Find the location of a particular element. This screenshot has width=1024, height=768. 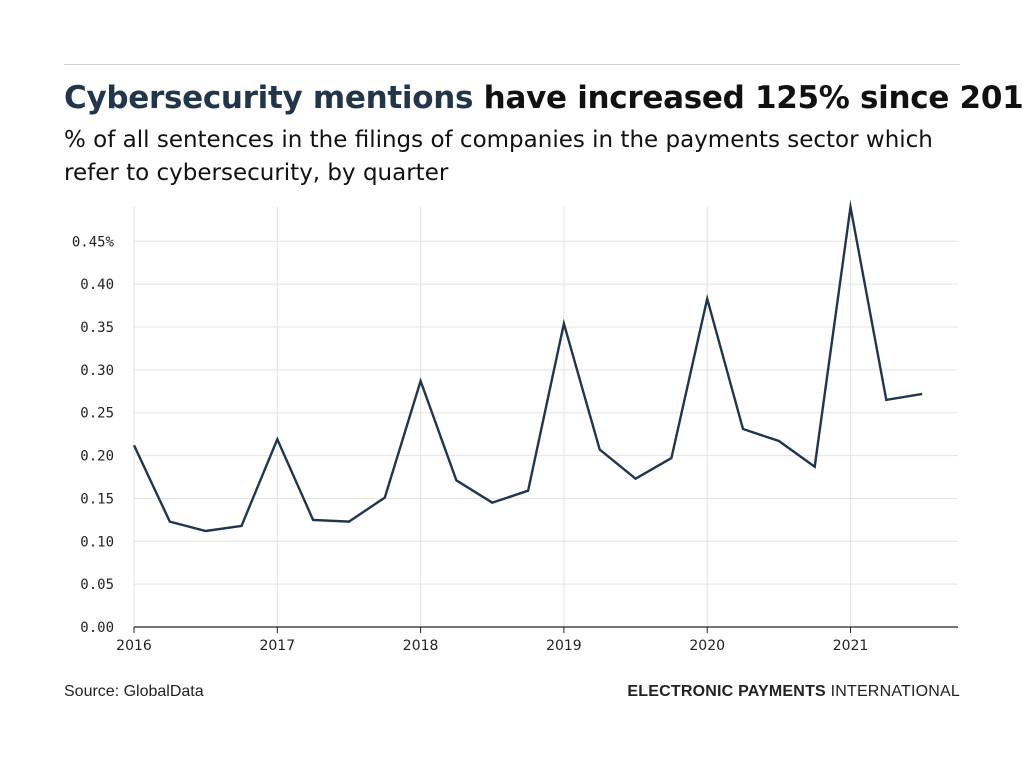

y-tick-label: 0.25 is located at coordinates (97, 414).